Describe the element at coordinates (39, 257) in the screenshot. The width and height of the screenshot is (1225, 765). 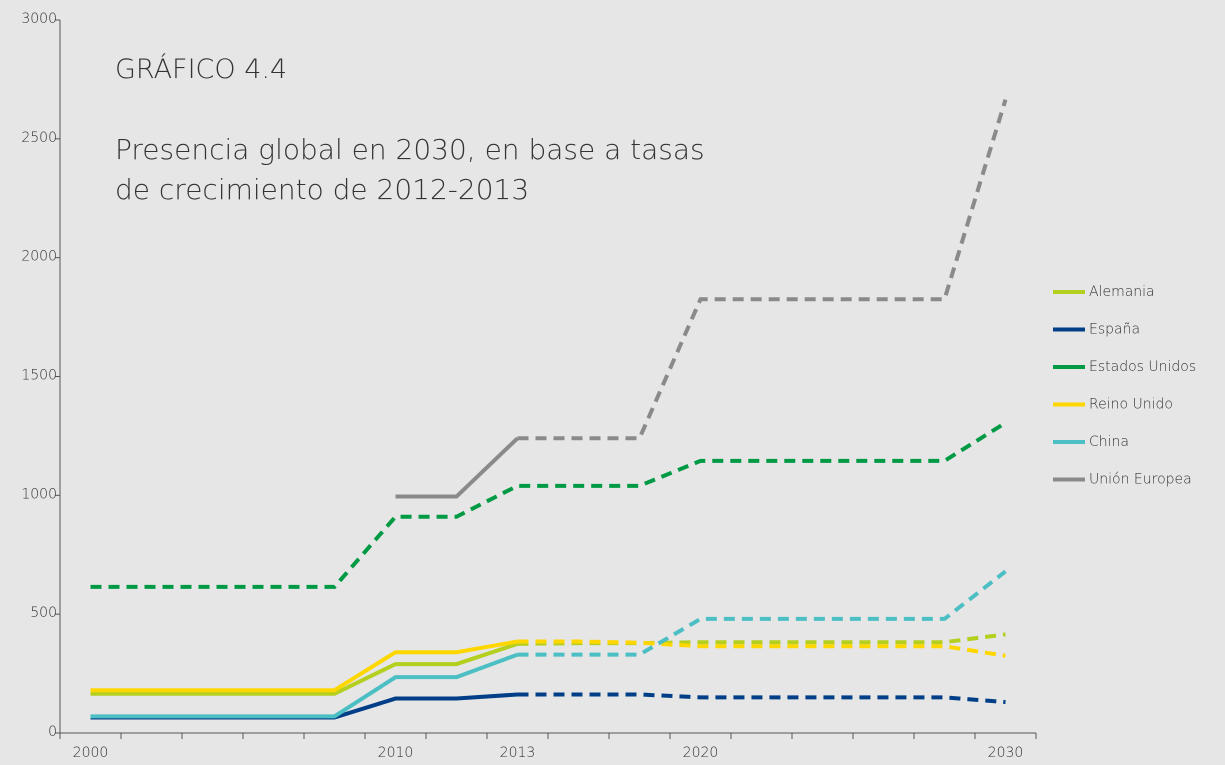
I see `y-tick-label: 2000` at that location.